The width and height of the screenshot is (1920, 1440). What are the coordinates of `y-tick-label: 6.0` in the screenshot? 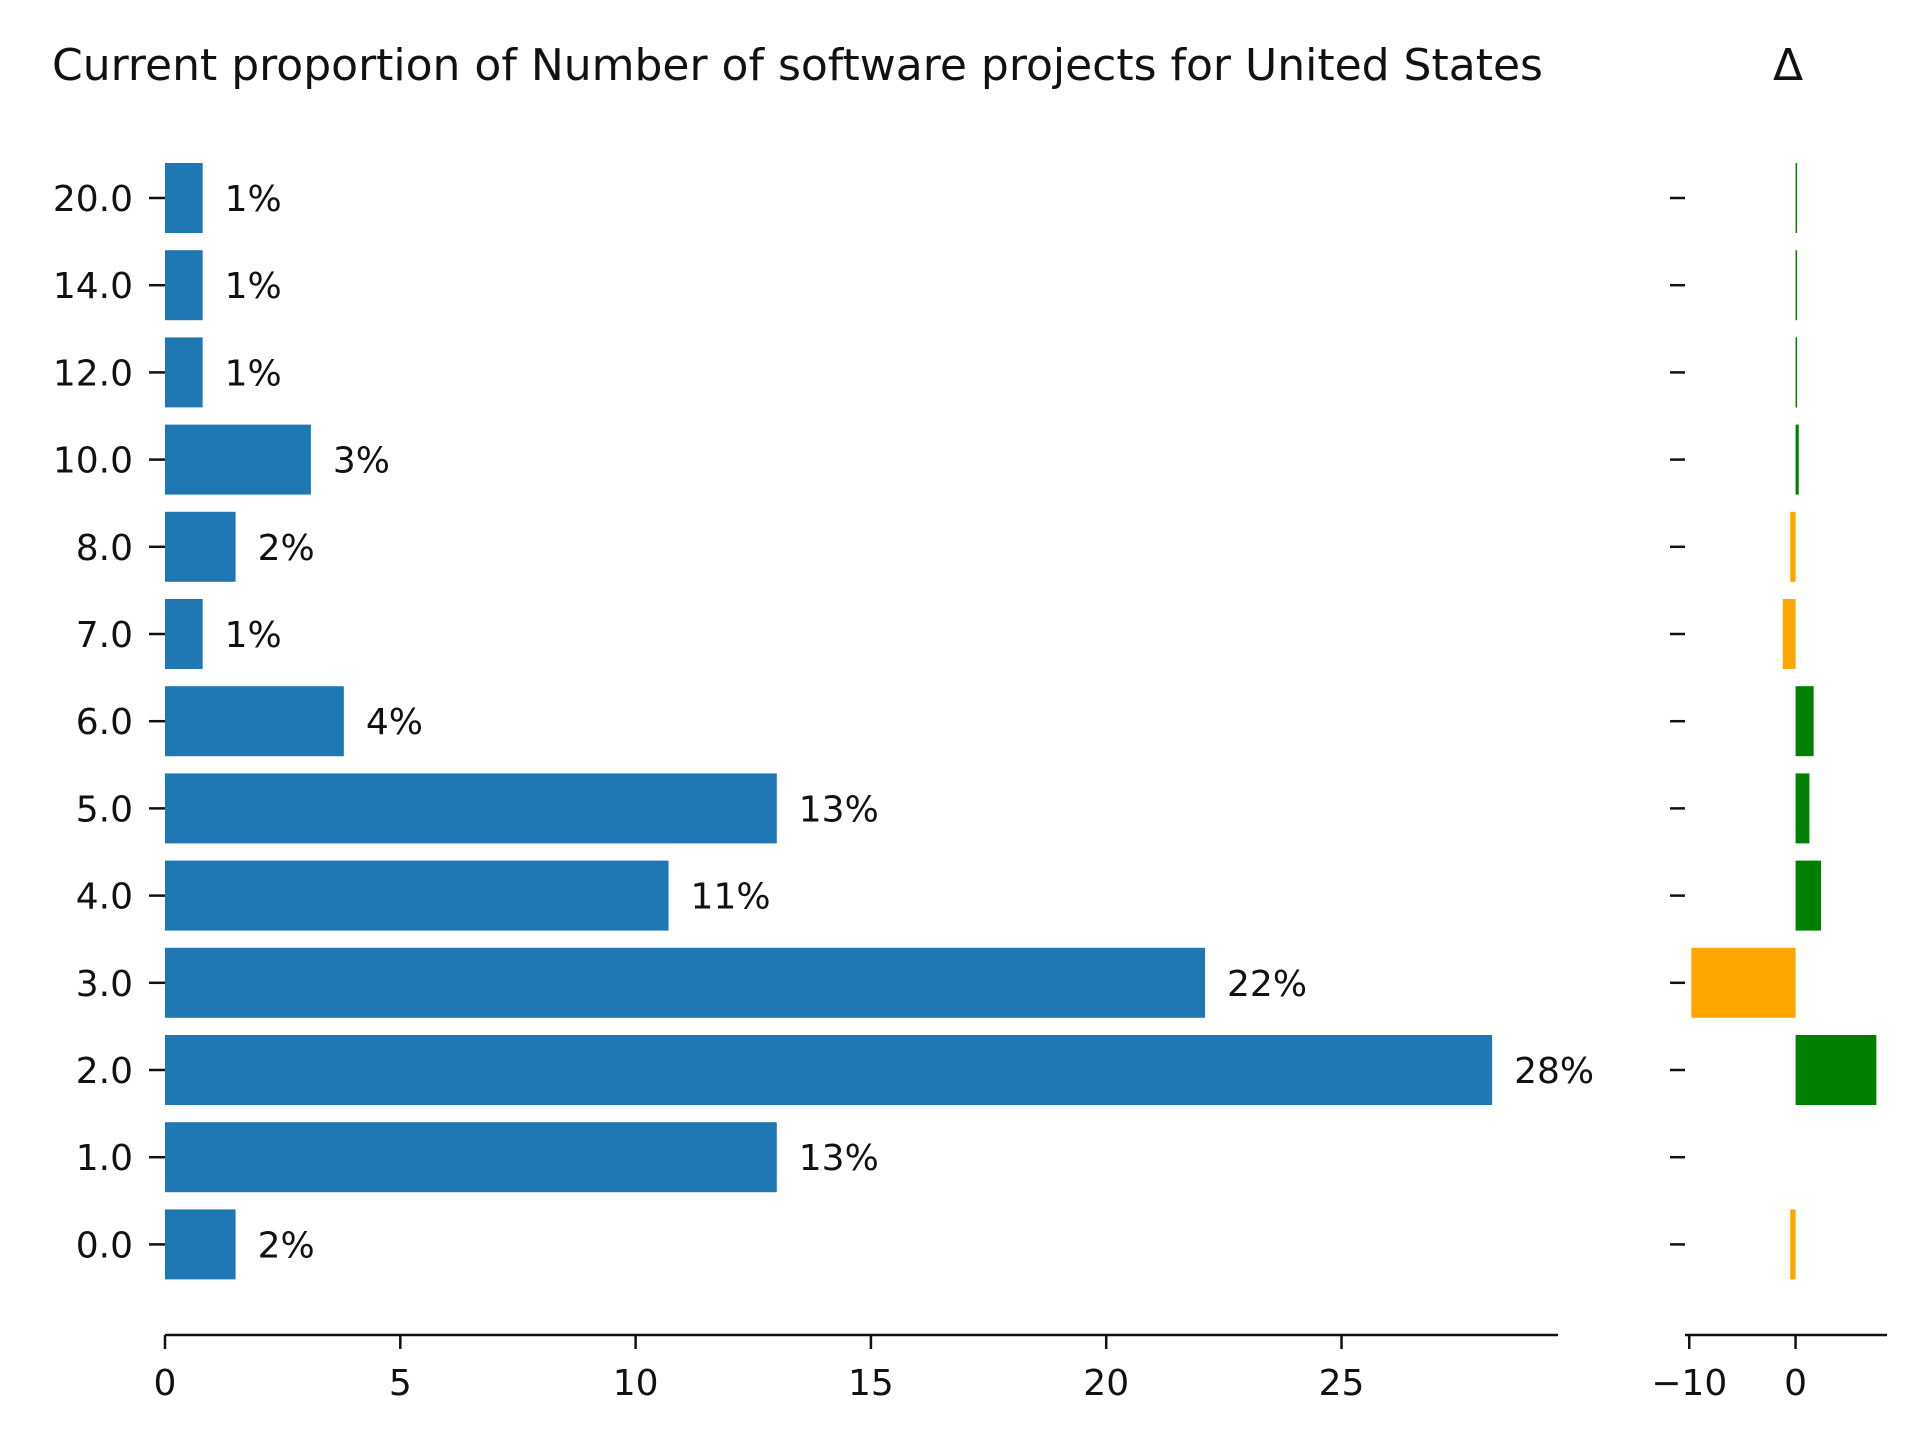 It's located at (104, 722).